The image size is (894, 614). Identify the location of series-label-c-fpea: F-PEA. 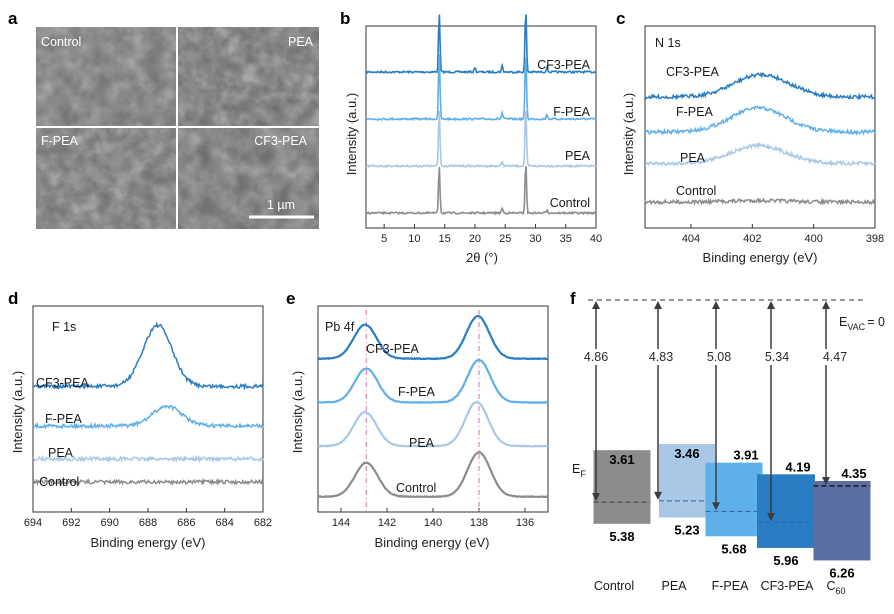
(694, 112).